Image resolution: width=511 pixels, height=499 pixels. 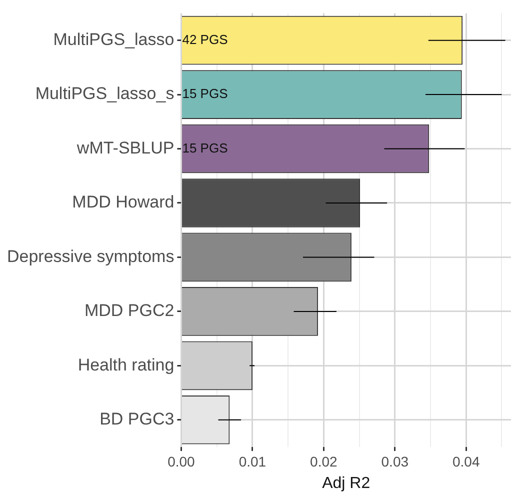 I want to click on y-tick-label: MDD PGC2, so click(x=129, y=310).